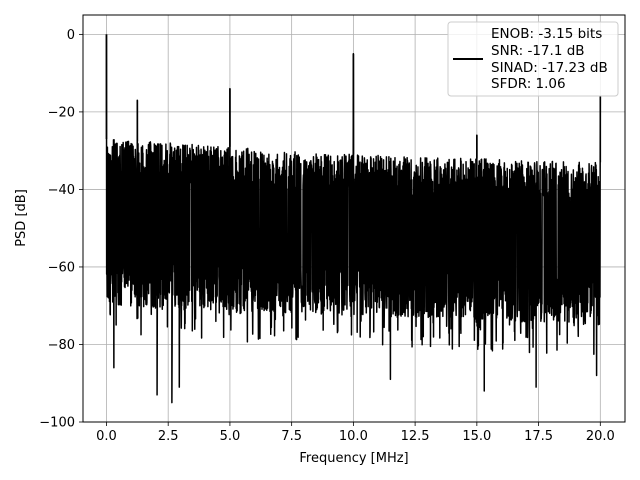 This screenshot has height=480, width=640. I want to click on y-tick-label: 0, so click(71, 35).